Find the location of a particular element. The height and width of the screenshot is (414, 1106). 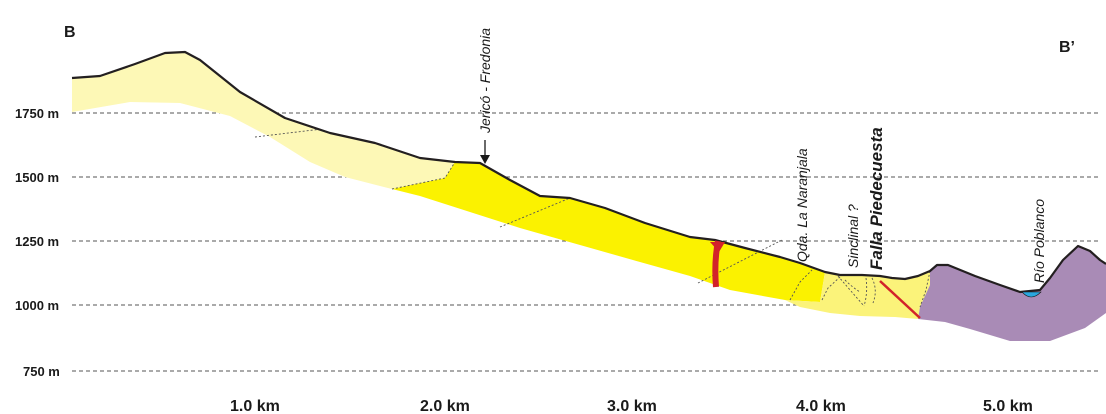

falla-piedecuesta-label: Falla Piedecuesta is located at coordinates (876, 198).